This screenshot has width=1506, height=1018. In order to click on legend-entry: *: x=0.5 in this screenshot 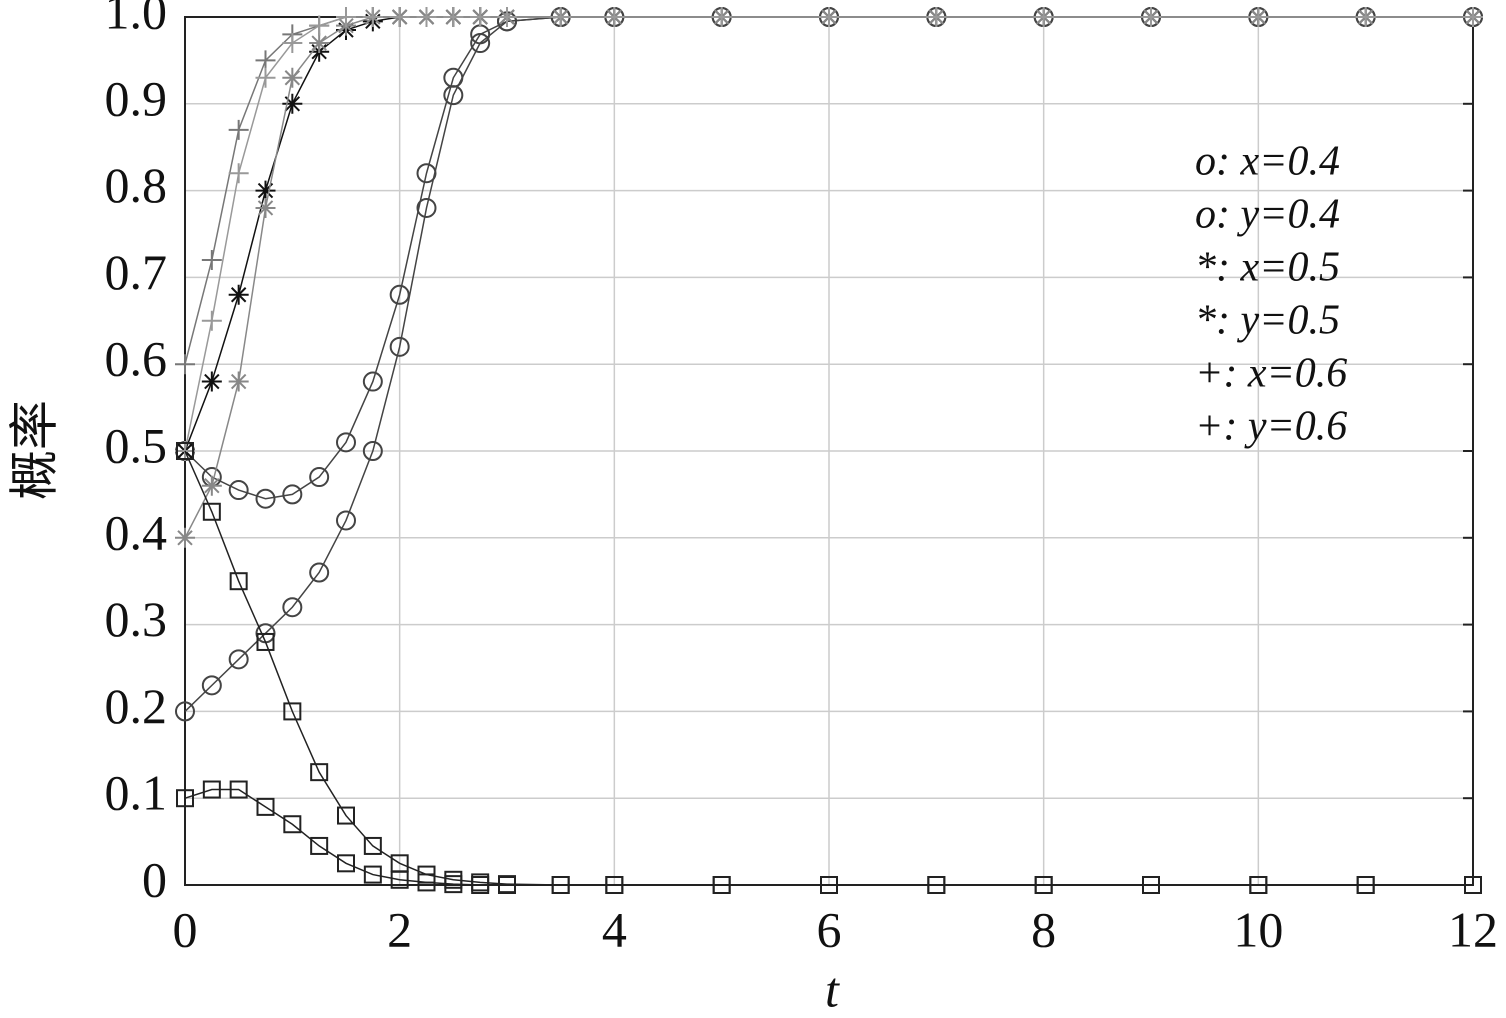, I will do `click(1267, 268)`.